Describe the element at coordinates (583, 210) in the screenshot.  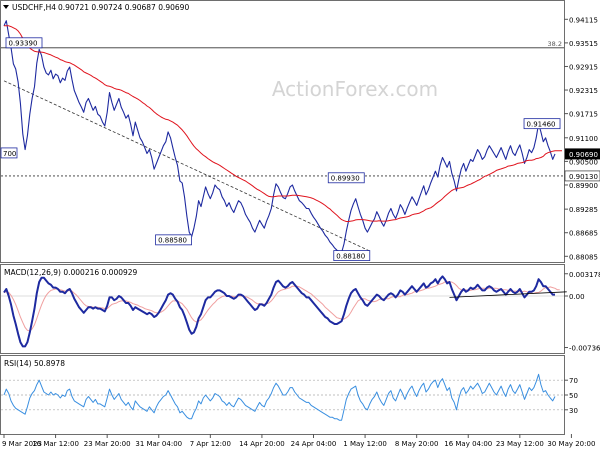
I see `price-y-tick-label: 0.89285` at that location.